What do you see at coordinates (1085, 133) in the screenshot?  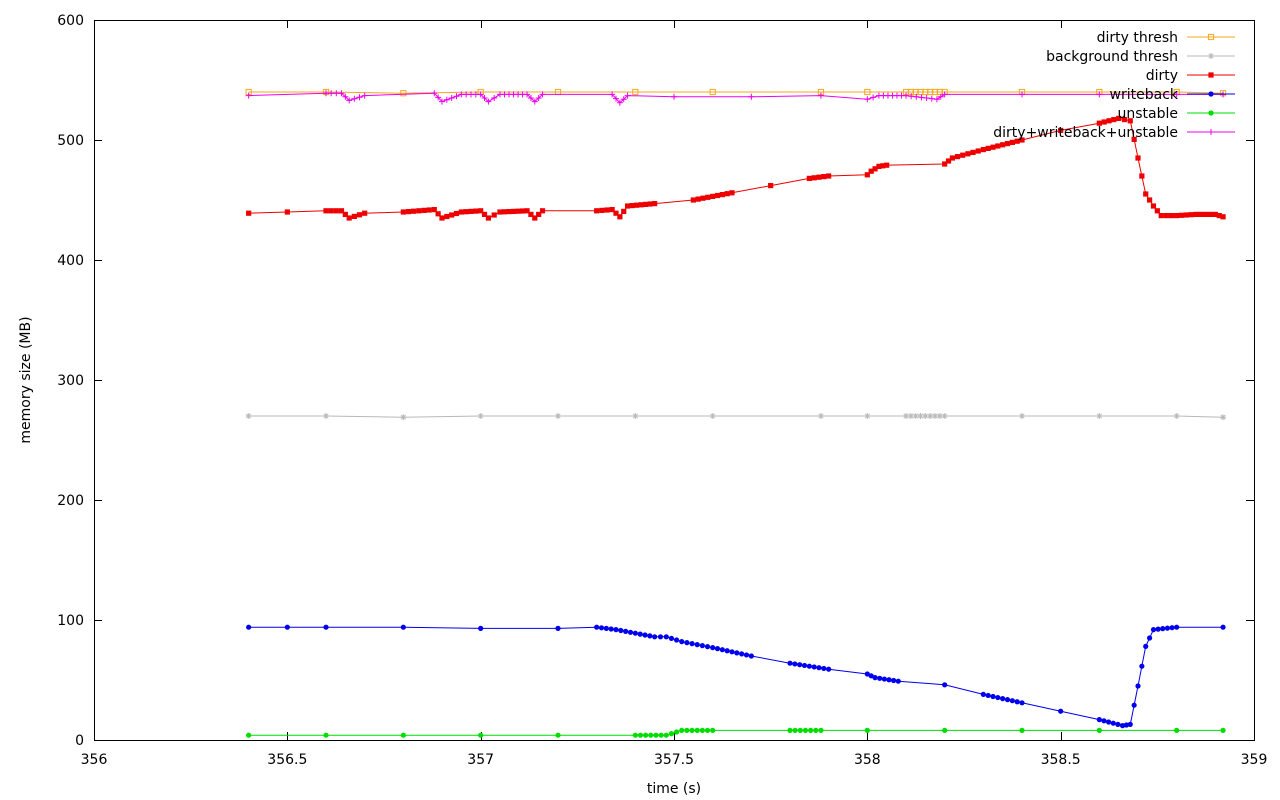 I see `legend-label: dirty+writeback+unstable` at bounding box center [1085, 133].